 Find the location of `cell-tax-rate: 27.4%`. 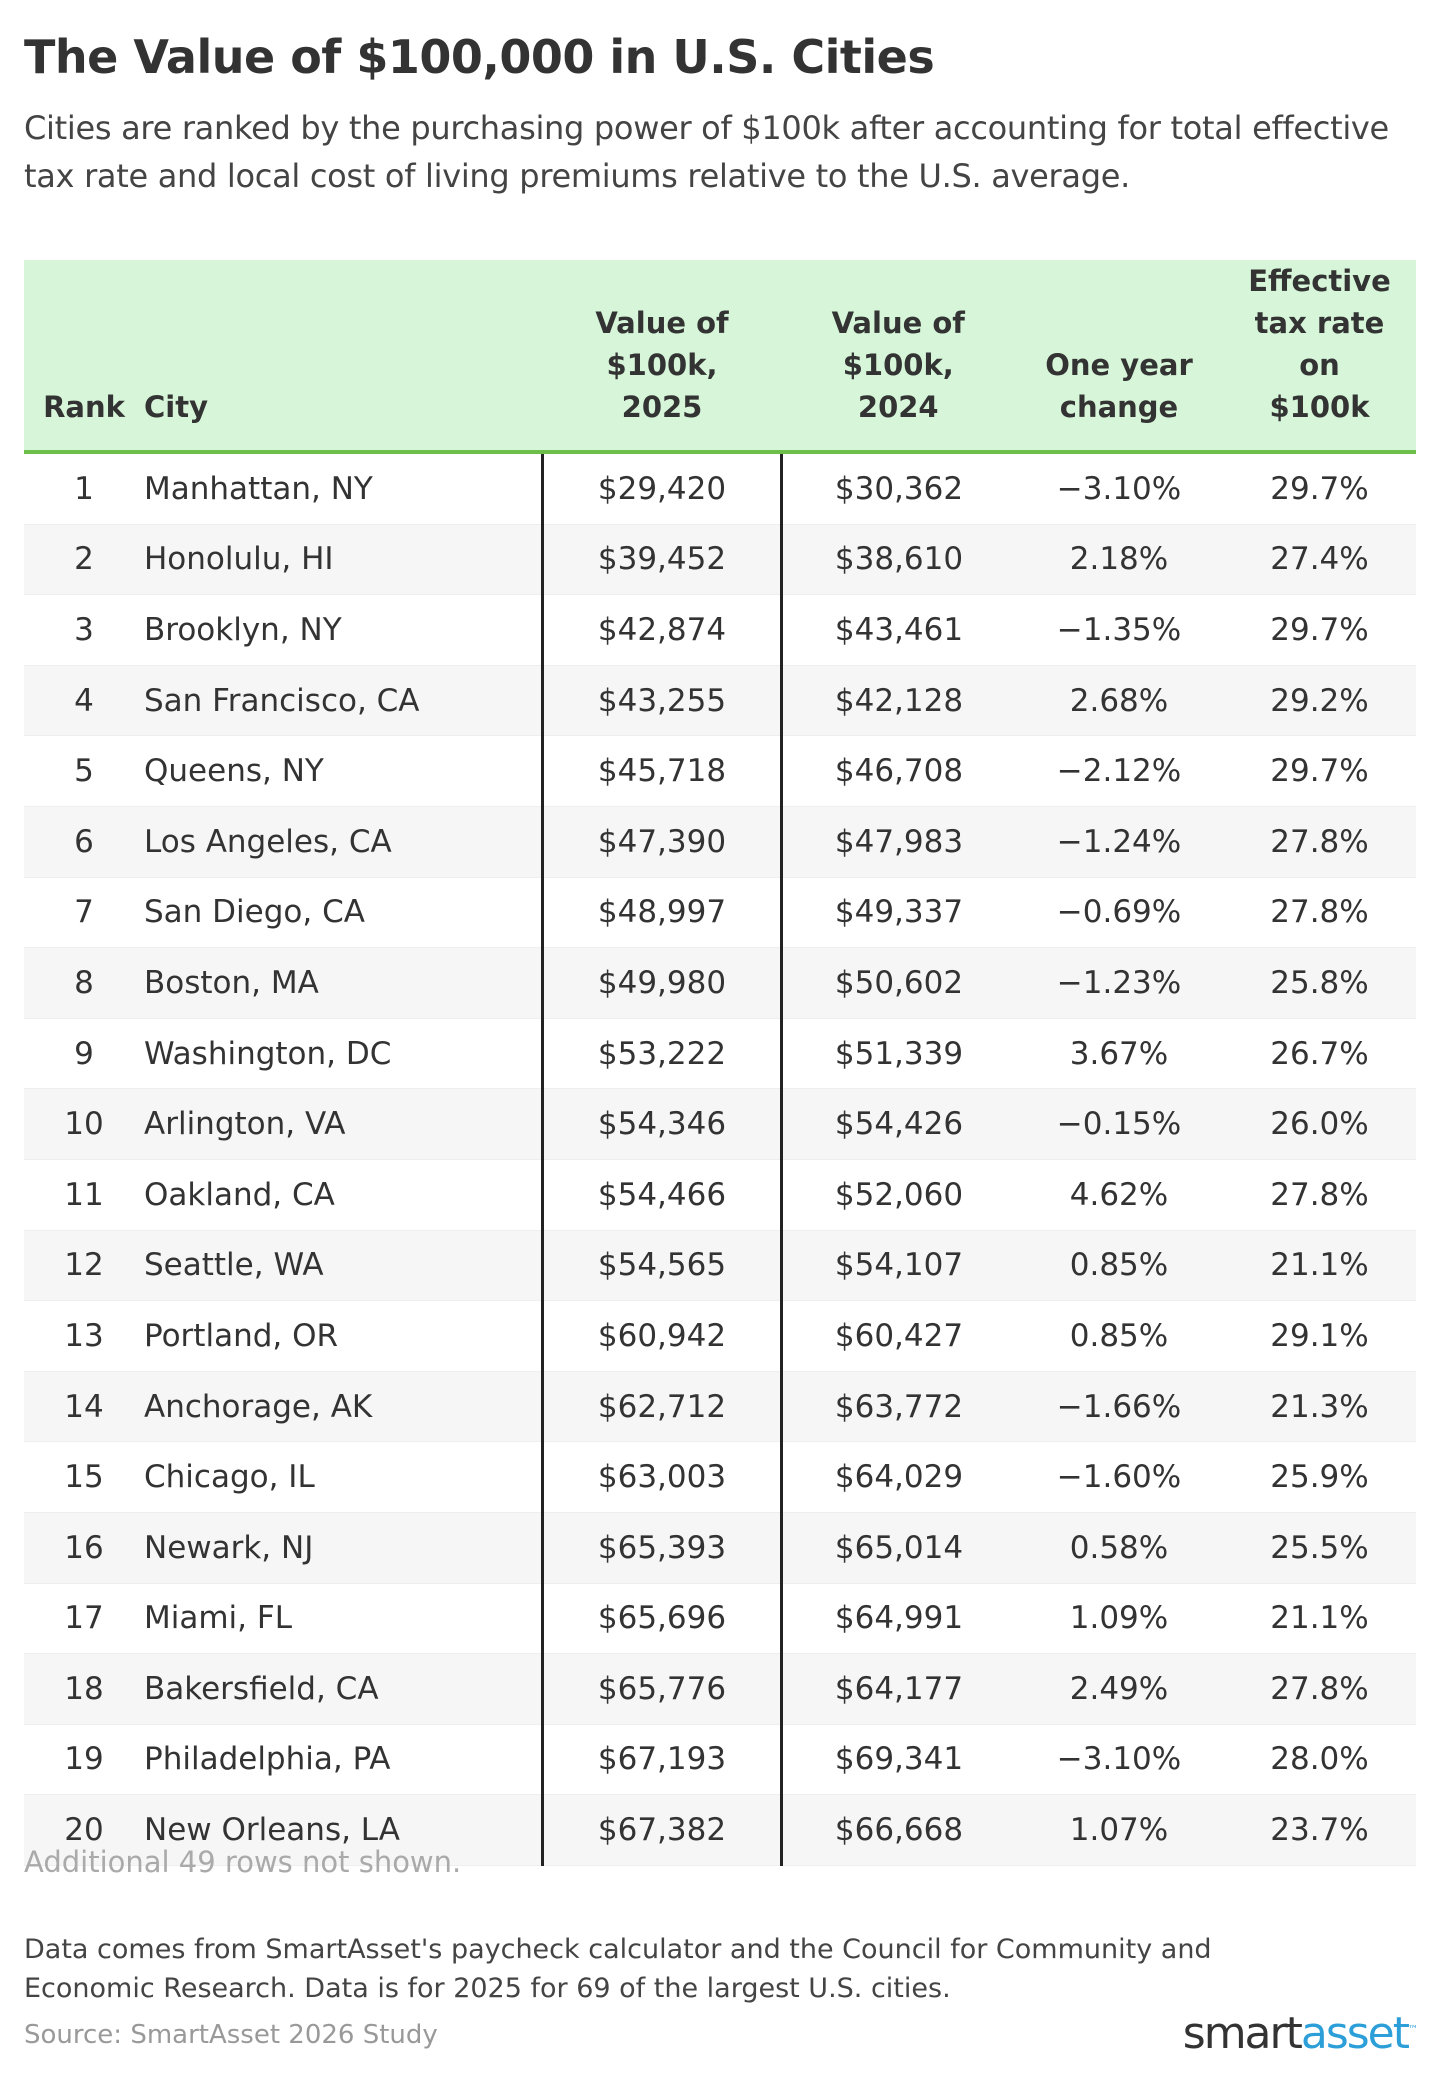

cell-tax-rate: 27.4% is located at coordinates (1319, 560).